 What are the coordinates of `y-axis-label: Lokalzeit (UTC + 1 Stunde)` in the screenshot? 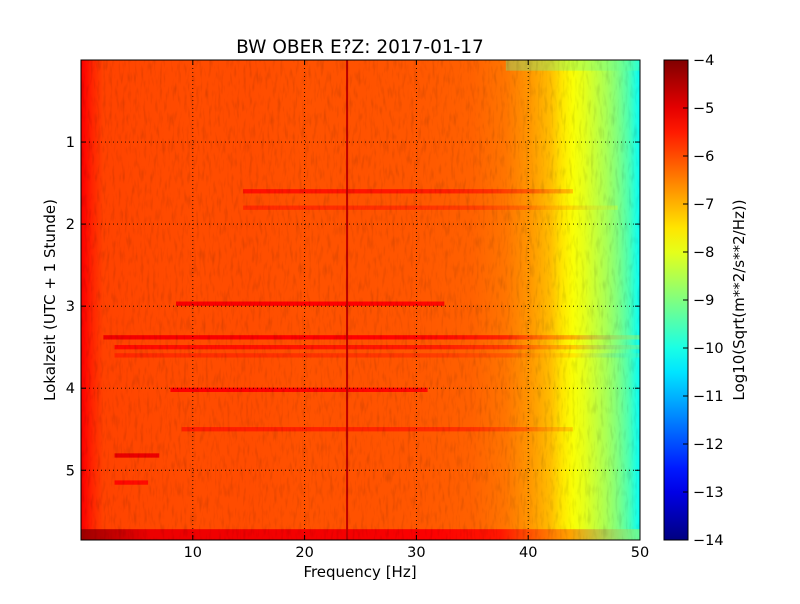 It's located at (50, 300).